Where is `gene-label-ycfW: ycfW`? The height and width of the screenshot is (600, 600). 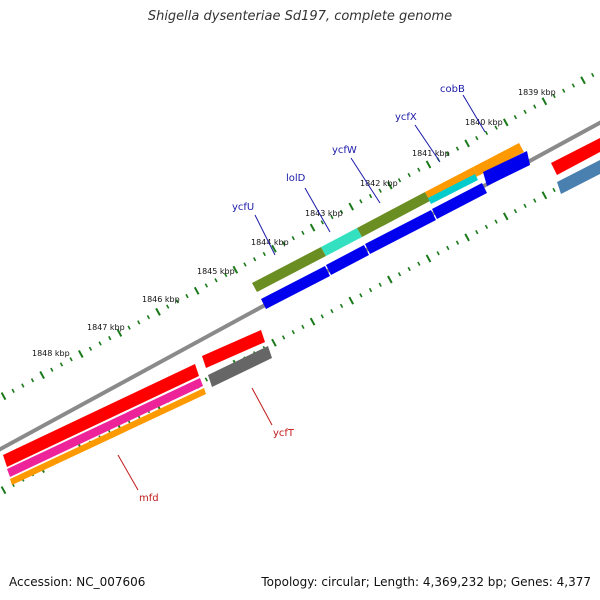
gene-label-ycfW: ycfW is located at coordinates (344, 150).